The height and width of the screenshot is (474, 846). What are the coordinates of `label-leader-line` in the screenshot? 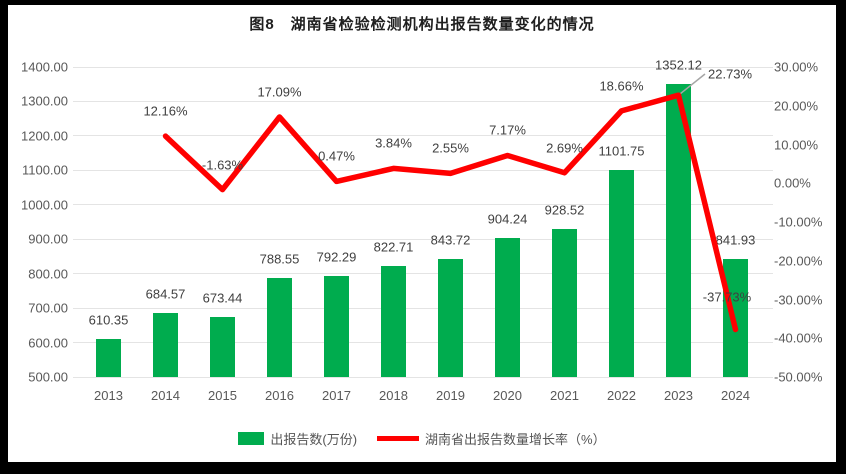 It's located at (692, 84).